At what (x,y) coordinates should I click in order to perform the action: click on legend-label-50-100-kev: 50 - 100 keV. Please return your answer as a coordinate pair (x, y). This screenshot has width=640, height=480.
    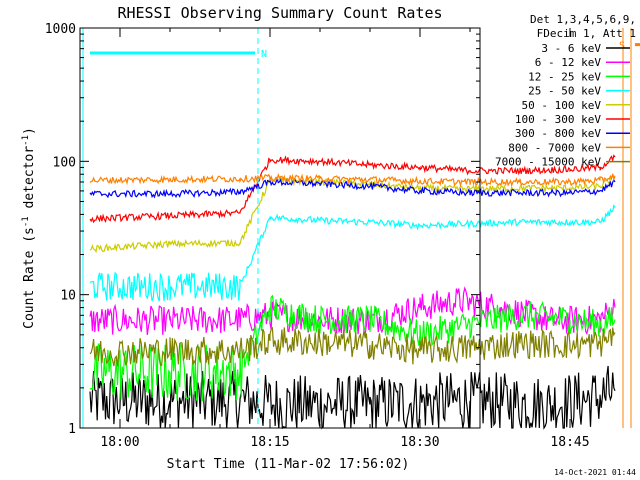
    Looking at the image, I should click on (562, 105).